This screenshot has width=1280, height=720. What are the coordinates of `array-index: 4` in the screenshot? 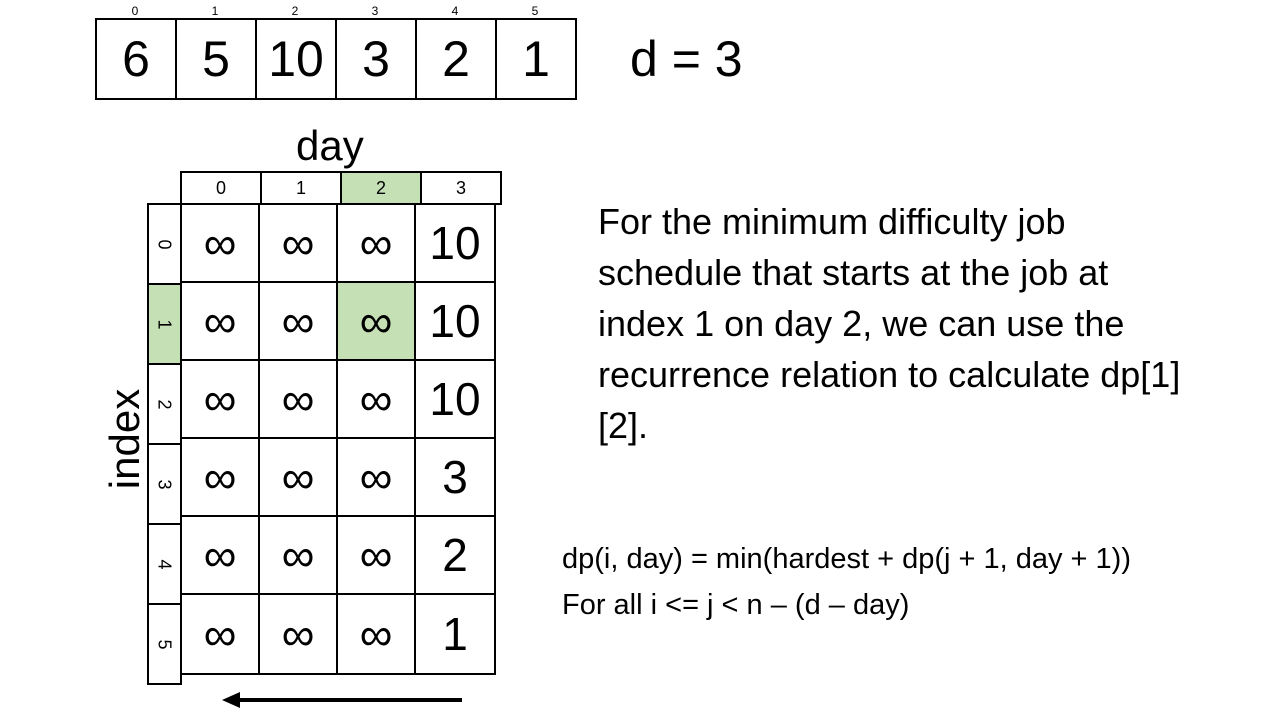 It's located at (455, 11).